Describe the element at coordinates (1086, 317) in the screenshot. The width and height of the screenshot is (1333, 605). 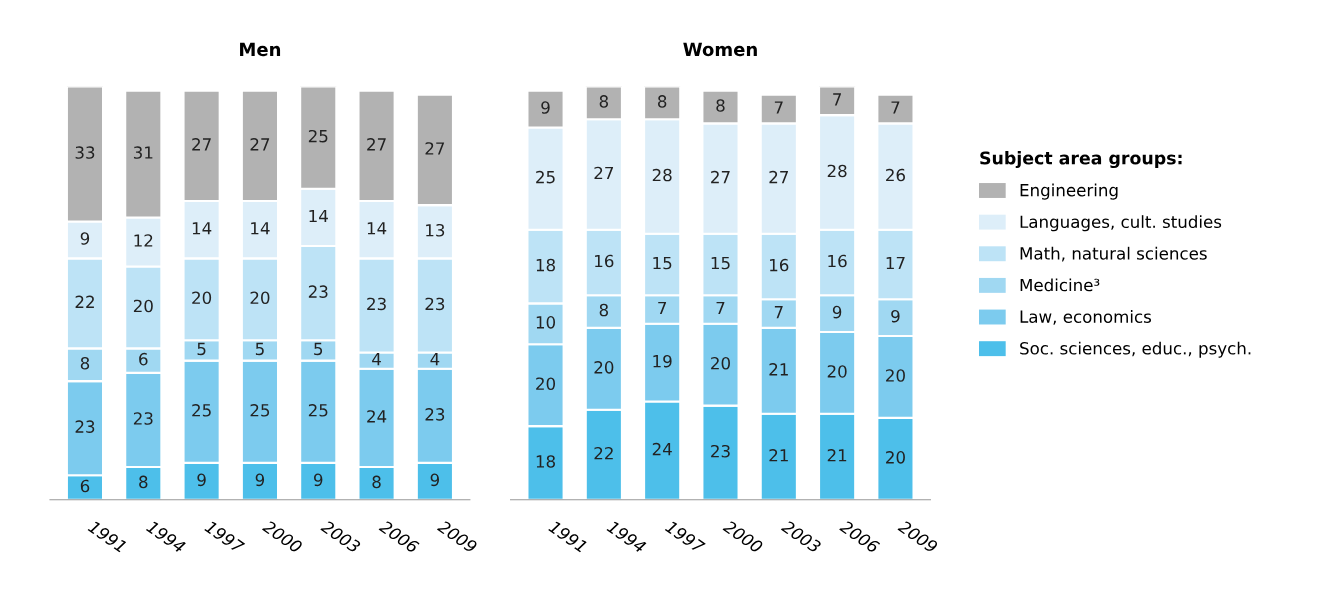
I see `legend-label: Law, economics` at that location.